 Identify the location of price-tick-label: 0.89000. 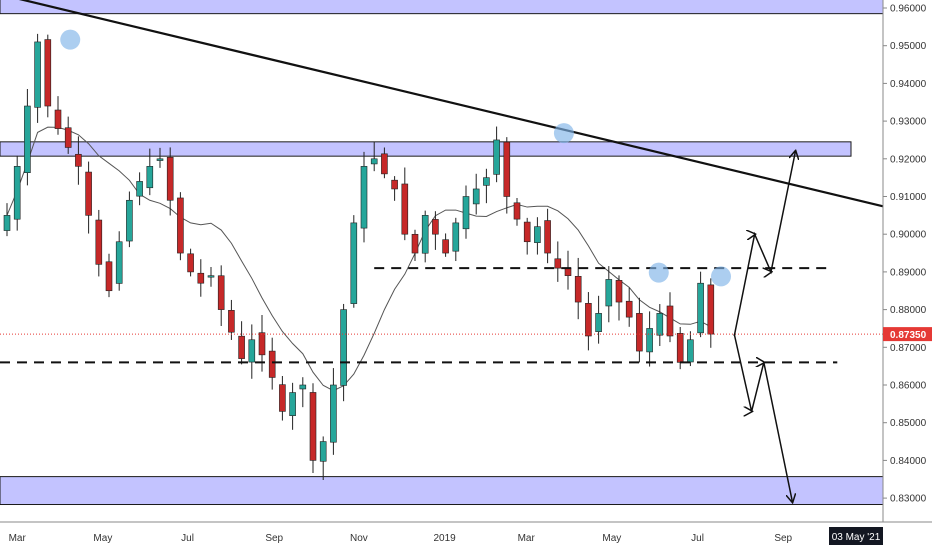
(908, 272).